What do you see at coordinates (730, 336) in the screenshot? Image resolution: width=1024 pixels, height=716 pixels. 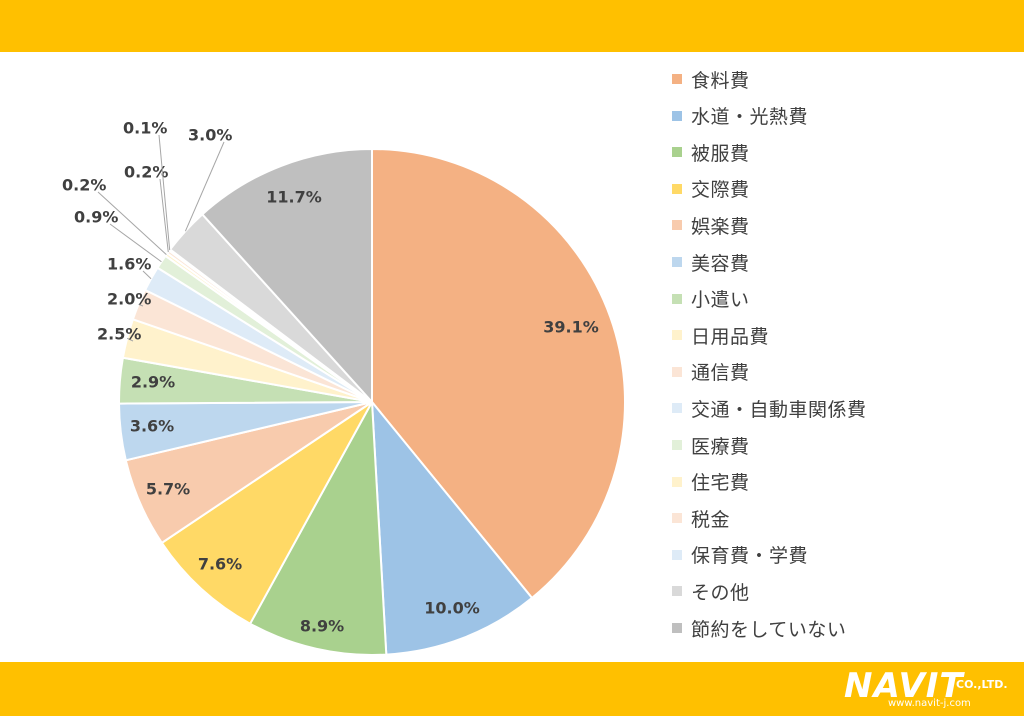 I see `legend-label: 日用品費` at bounding box center [730, 336].